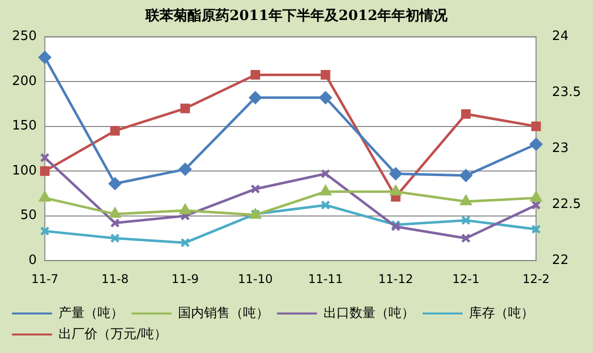  What do you see at coordinates (223, 313) in the screenshot?
I see `legend-label: 国内销售（吨）` at bounding box center [223, 313].